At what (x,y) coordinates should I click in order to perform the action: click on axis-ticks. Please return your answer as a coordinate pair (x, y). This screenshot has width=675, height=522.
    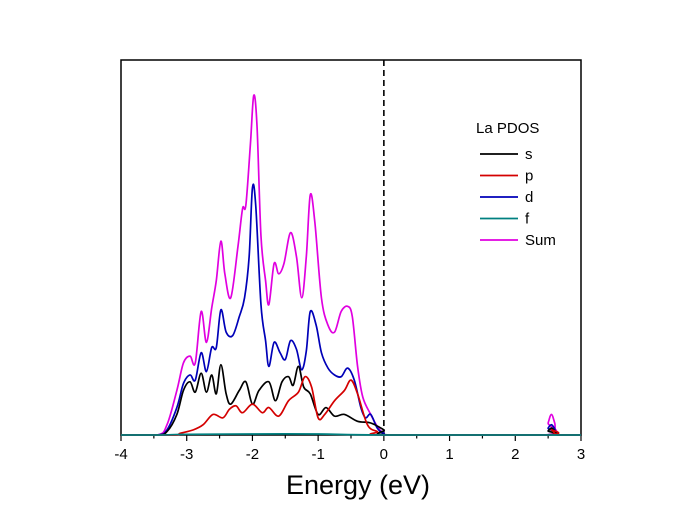
    Looking at the image, I should click on (351, 438).